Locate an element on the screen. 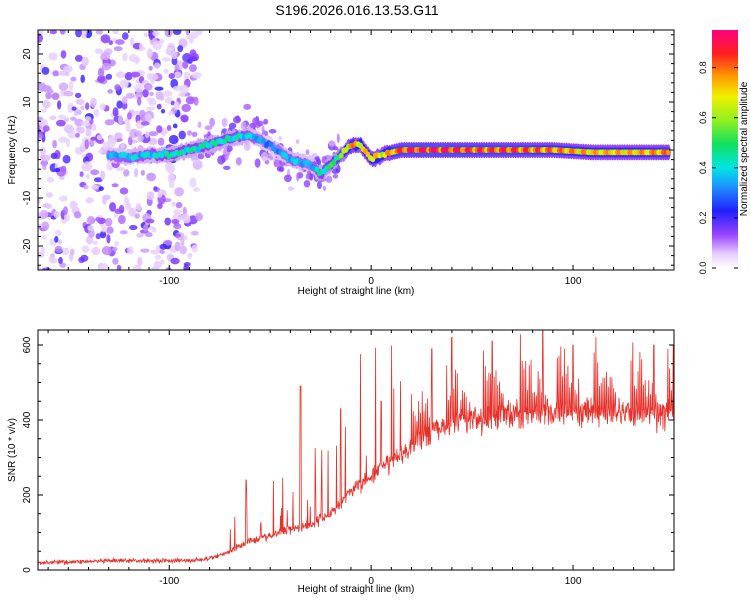 This screenshot has height=600, width=750. colorbar-tick-label: 0.0 is located at coordinates (703, 268).